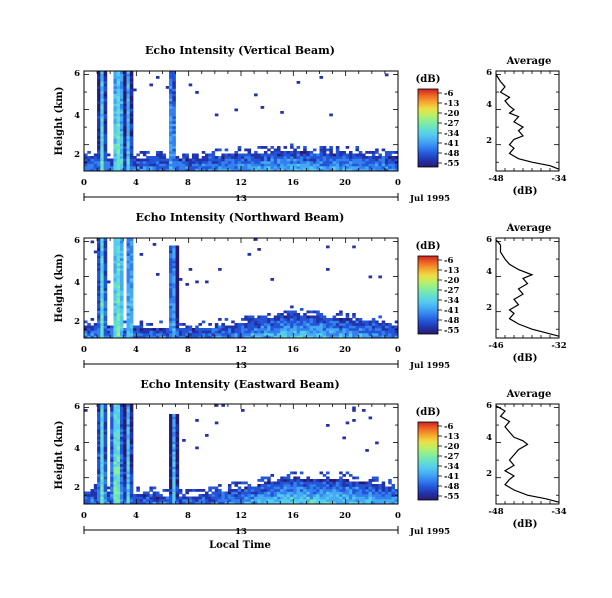  Describe the element at coordinates (448, 129) in the screenshot. I see `colorbar-ticks: -6-13-20-27-34-41-48-55` at that location.